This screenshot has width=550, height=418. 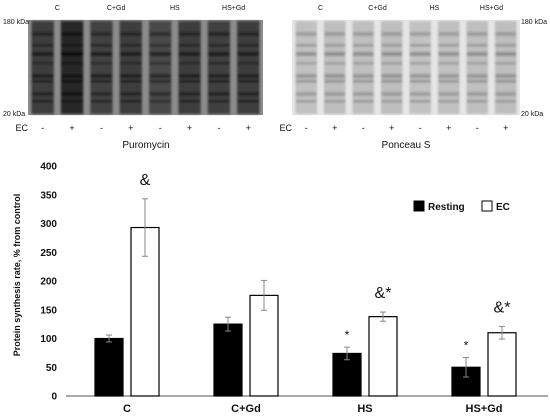 What do you see at coordinates (534, 22) in the screenshot?
I see `ponceau-marker-top: 180 kDa` at bounding box center [534, 22].